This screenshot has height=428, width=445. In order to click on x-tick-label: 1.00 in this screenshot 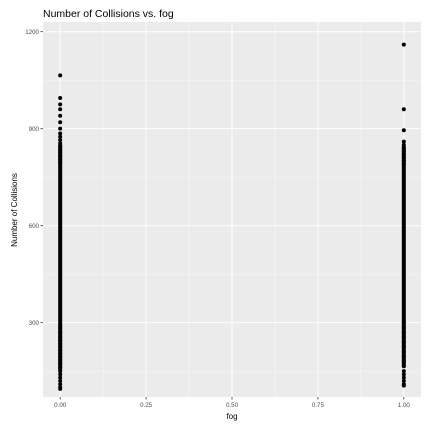, I will do `click(404, 405)`.